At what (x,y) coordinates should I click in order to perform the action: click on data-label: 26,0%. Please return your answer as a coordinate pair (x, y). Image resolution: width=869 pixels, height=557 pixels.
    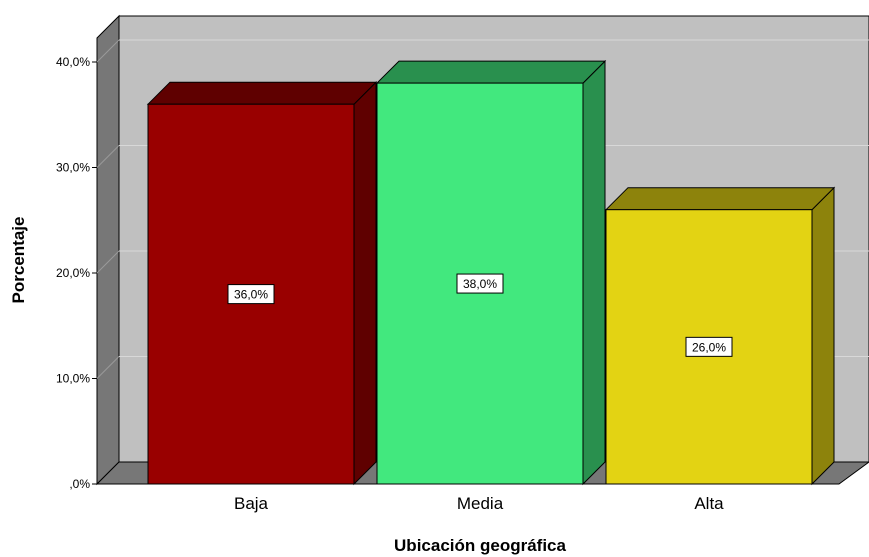
    Looking at the image, I should click on (709, 347).